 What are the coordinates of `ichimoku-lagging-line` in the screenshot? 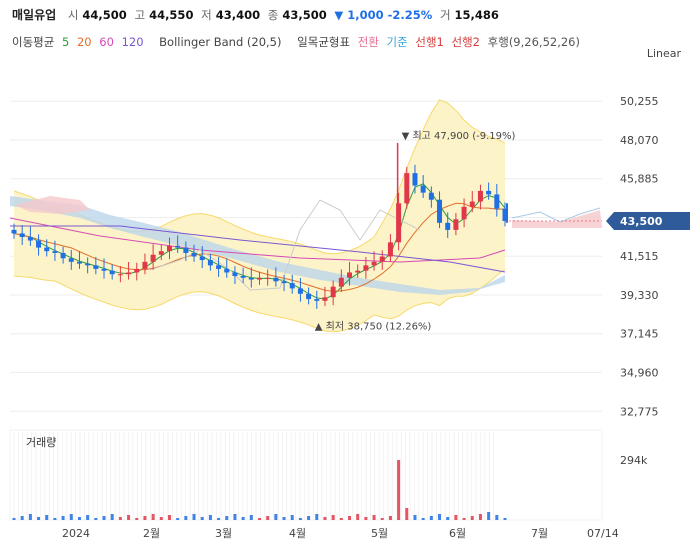 It's located at (285, 245).